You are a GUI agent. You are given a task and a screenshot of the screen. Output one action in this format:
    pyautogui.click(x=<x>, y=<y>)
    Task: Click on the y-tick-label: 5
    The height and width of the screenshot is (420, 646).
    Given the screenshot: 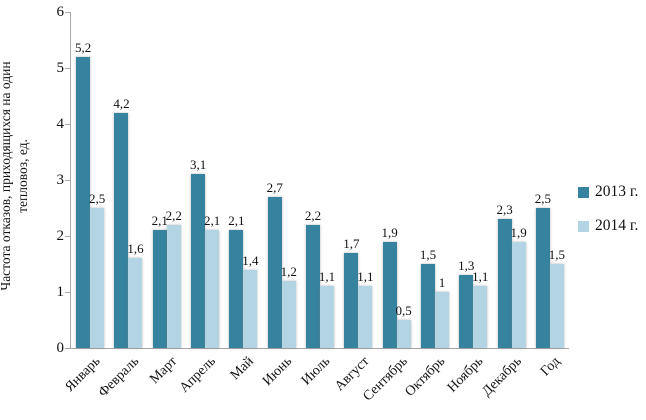 What is the action you would take?
    pyautogui.click(x=60, y=68)
    